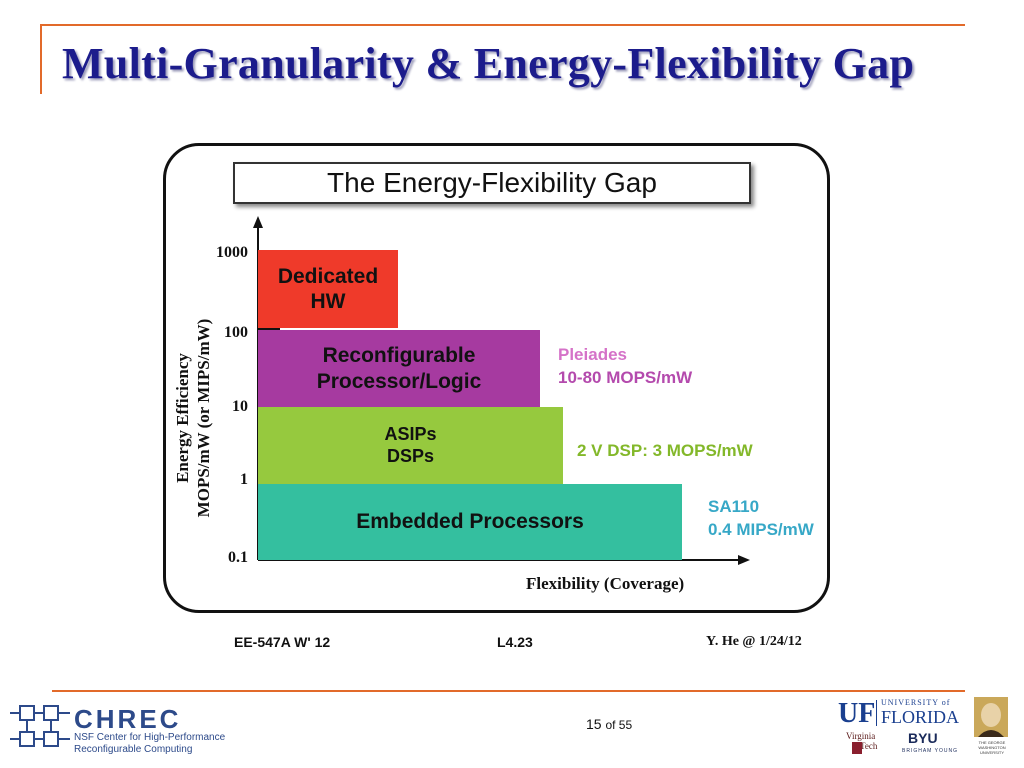 This screenshot has width=1024, height=768. What do you see at coordinates (605, 583) in the screenshot?
I see `x-axis-label: Flexibility (Coverage)` at bounding box center [605, 583].